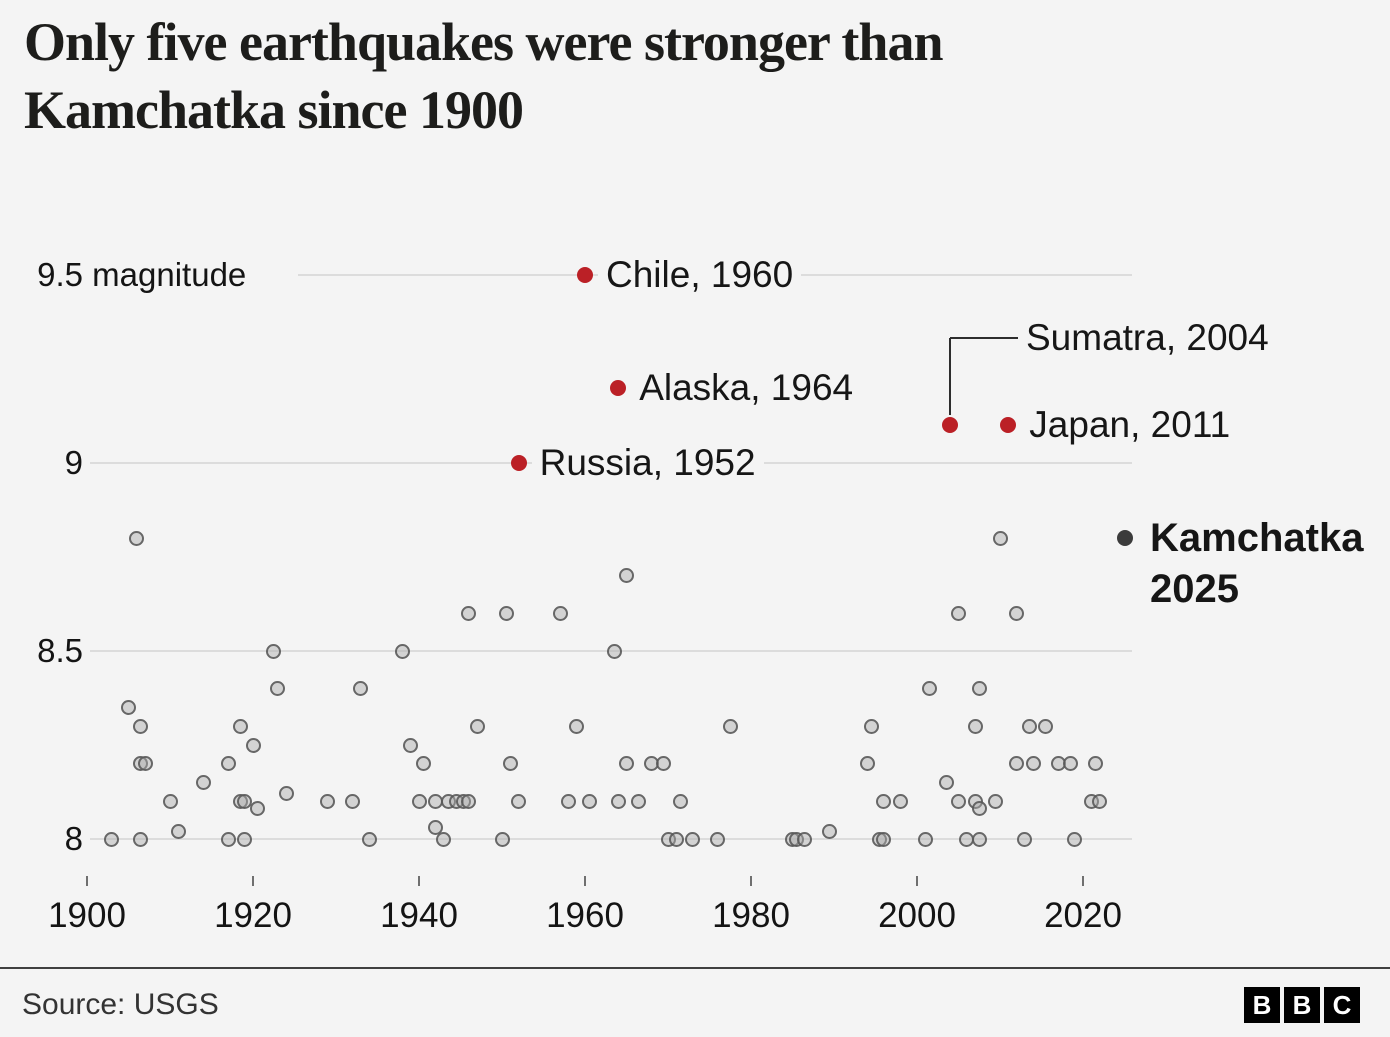  What do you see at coordinates (253, 915) in the screenshot?
I see `x-axis-label-1920: 1920` at bounding box center [253, 915].